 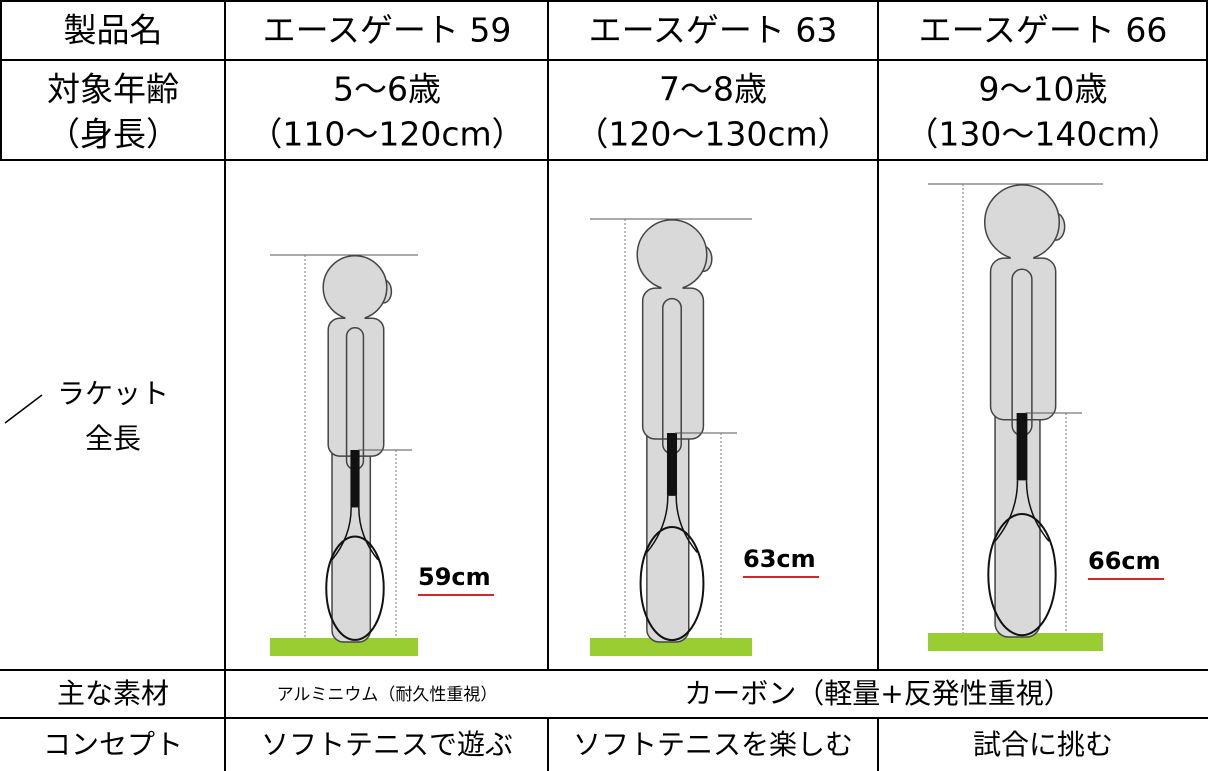 What do you see at coordinates (1042, 134) in the screenshot?
I see `height: （130～140cm）` at bounding box center [1042, 134].